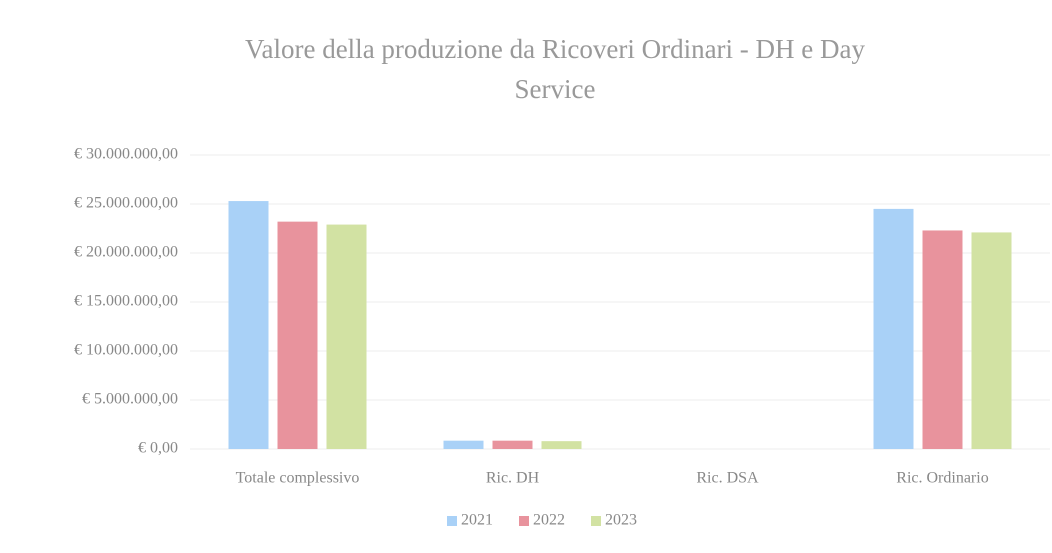 Image resolution: width=1052 pixels, height=553 pixels. What do you see at coordinates (298, 478) in the screenshot?
I see `x-tick-label: Totale complessivo` at bounding box center [298, 478].